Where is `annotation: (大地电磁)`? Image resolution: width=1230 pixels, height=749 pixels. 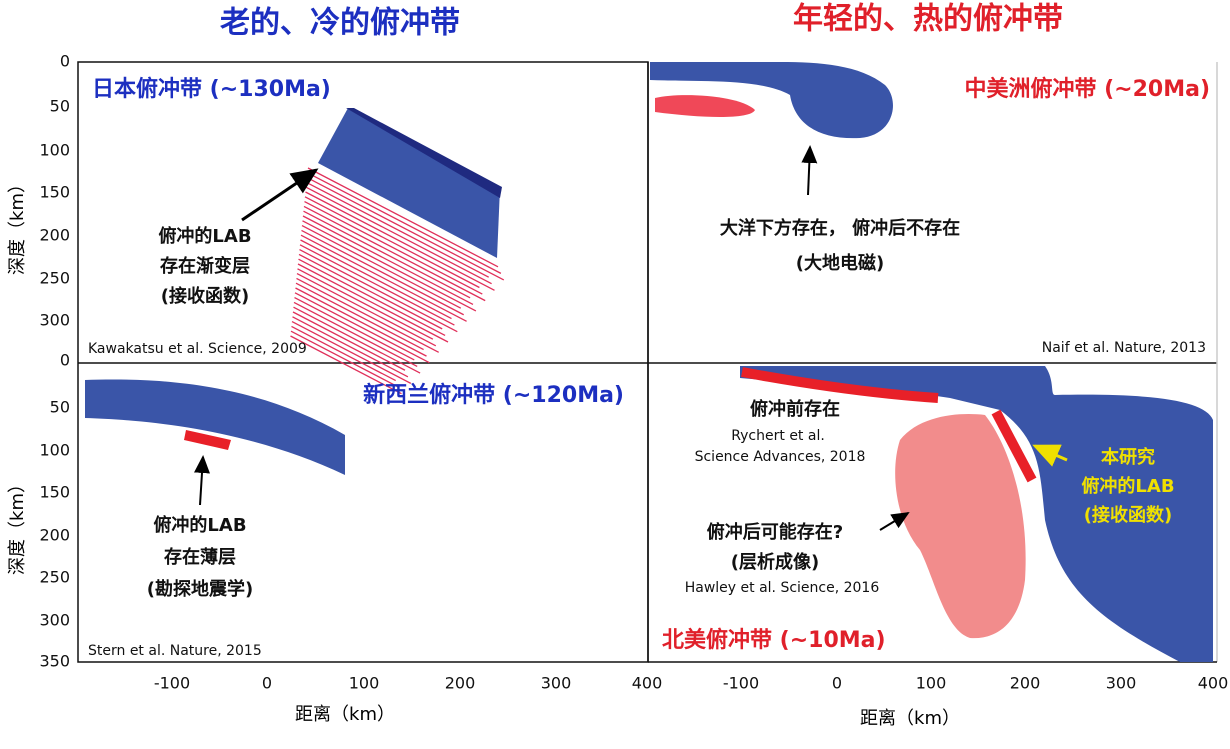
annotation: (大地电磁) is located at coordinates (840, 263).